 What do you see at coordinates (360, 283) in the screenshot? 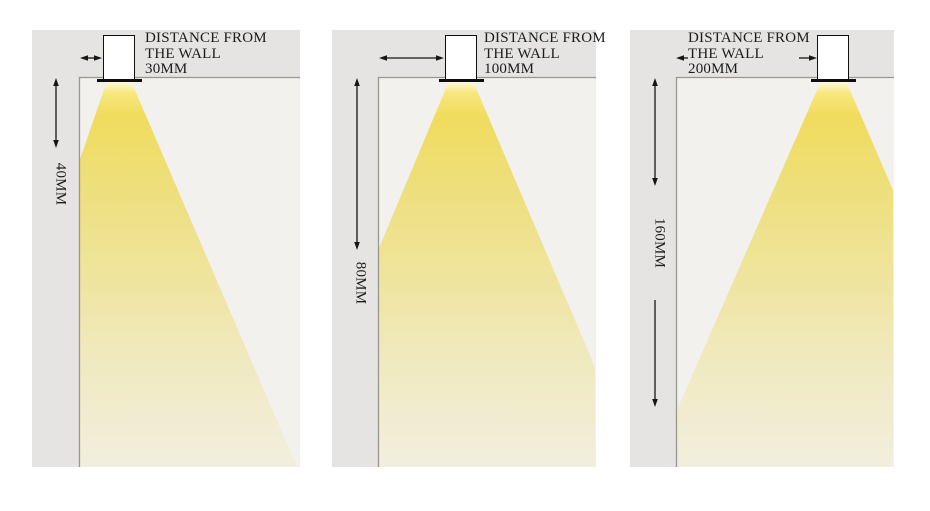
I see `drop-label-80mm: 80MM` at bounding box center [360, 283].